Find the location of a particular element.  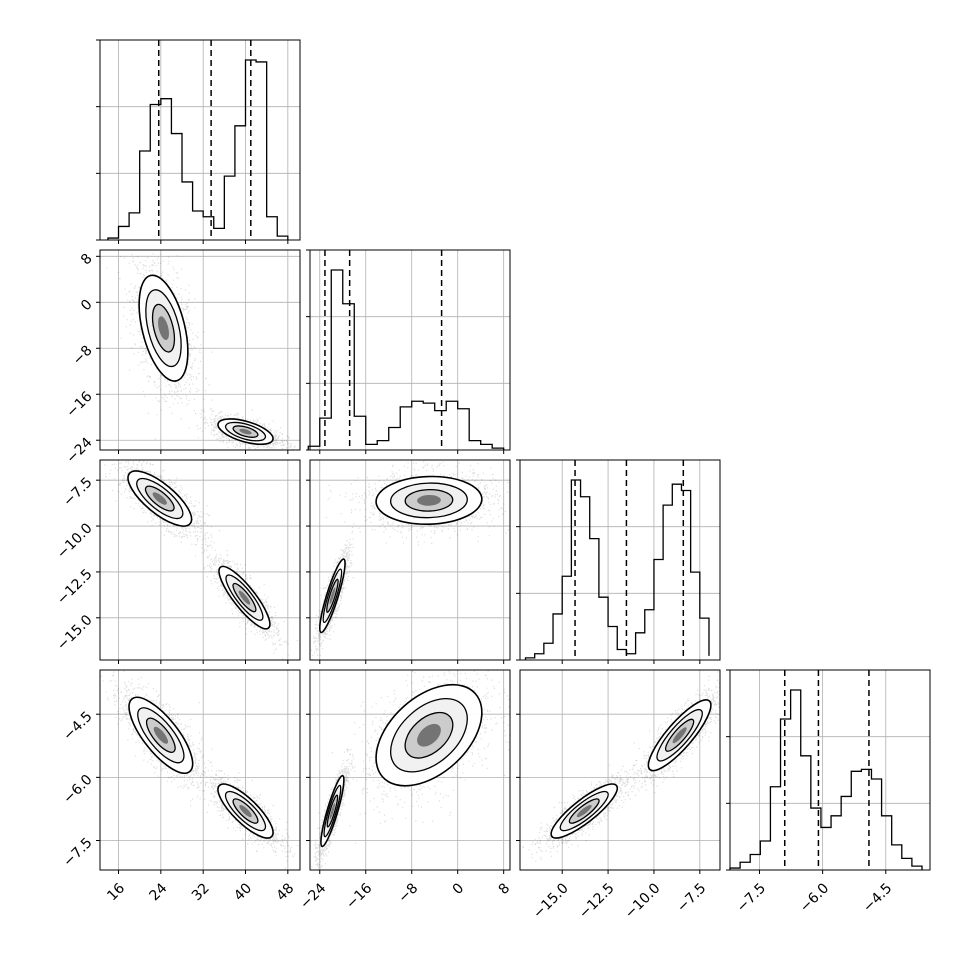

x-tick-label: 24 is located at coordinates (159, 892).